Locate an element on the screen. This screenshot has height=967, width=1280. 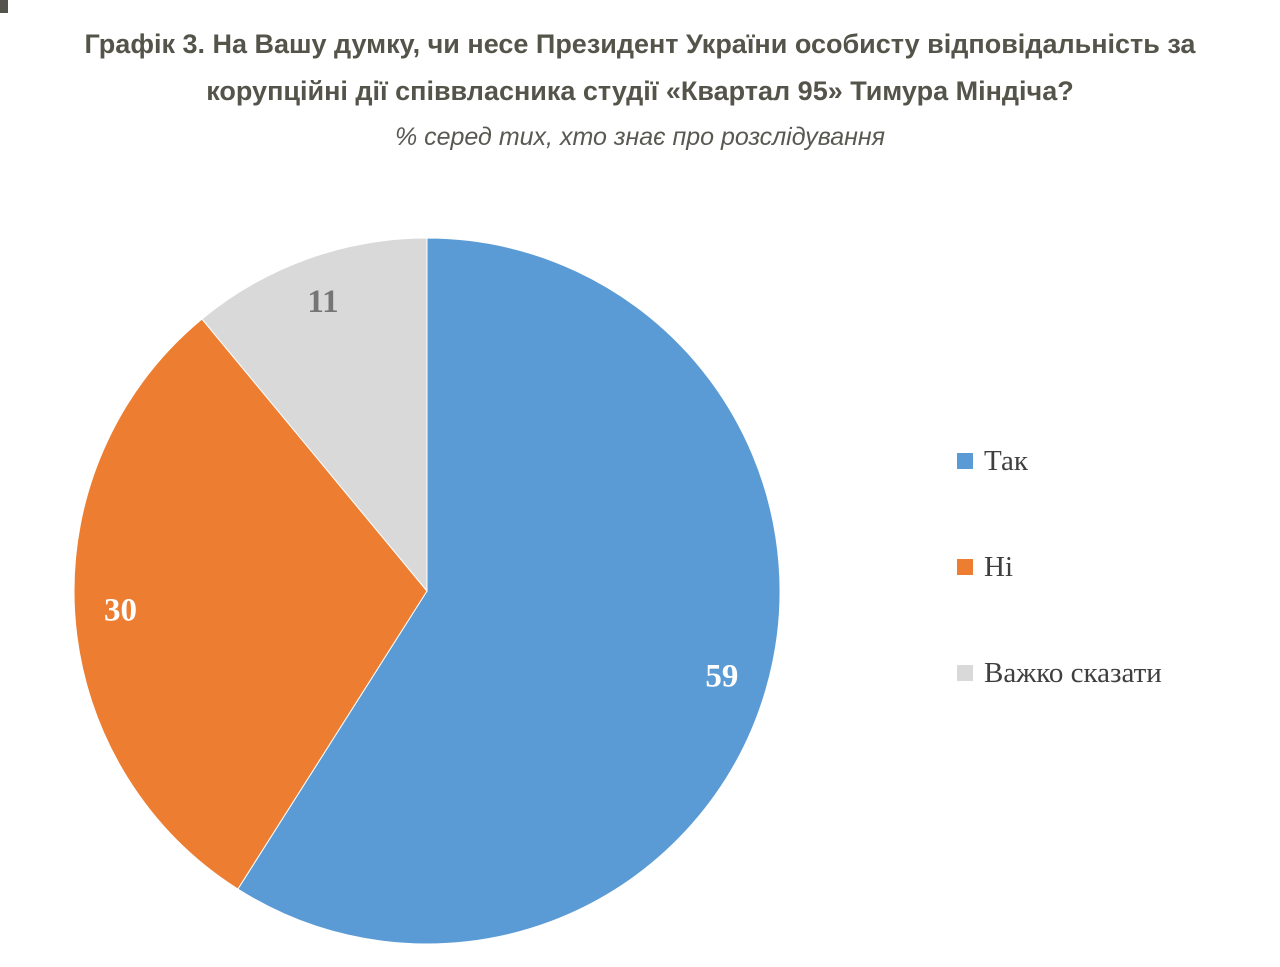
legend-swatch-ni-icon is located at coordinates (965, 567).